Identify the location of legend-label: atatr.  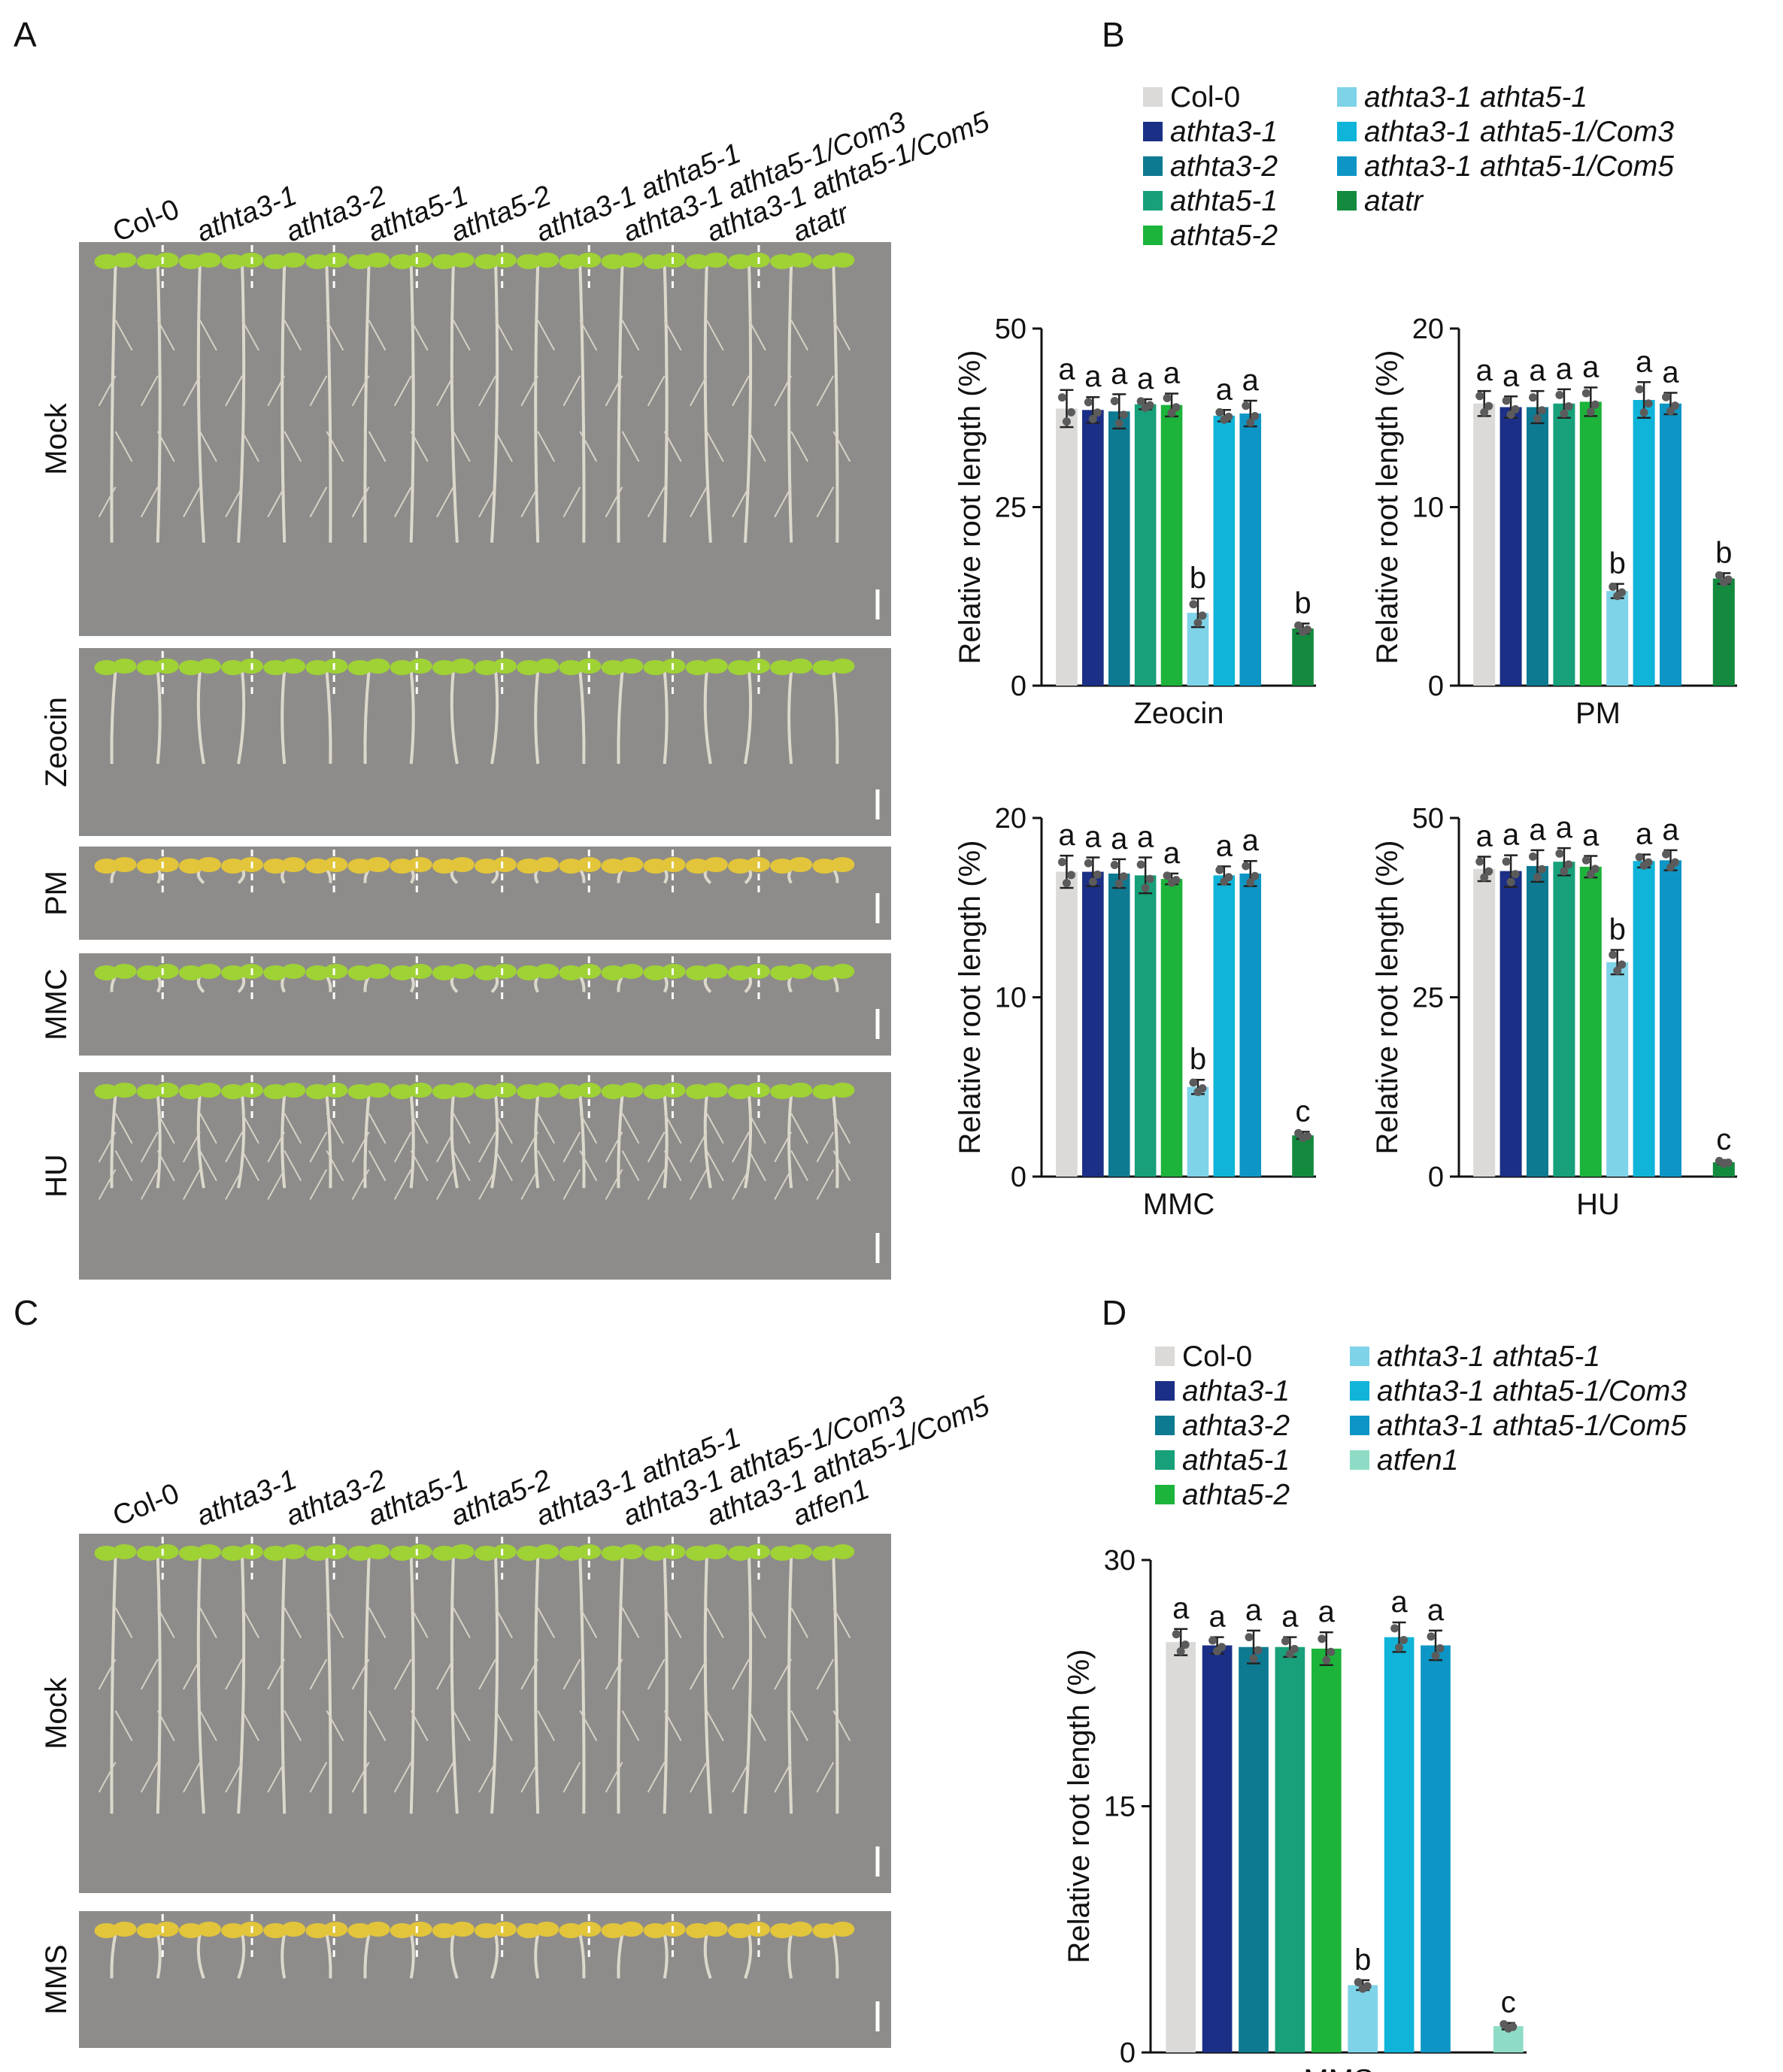
(1394, 201).